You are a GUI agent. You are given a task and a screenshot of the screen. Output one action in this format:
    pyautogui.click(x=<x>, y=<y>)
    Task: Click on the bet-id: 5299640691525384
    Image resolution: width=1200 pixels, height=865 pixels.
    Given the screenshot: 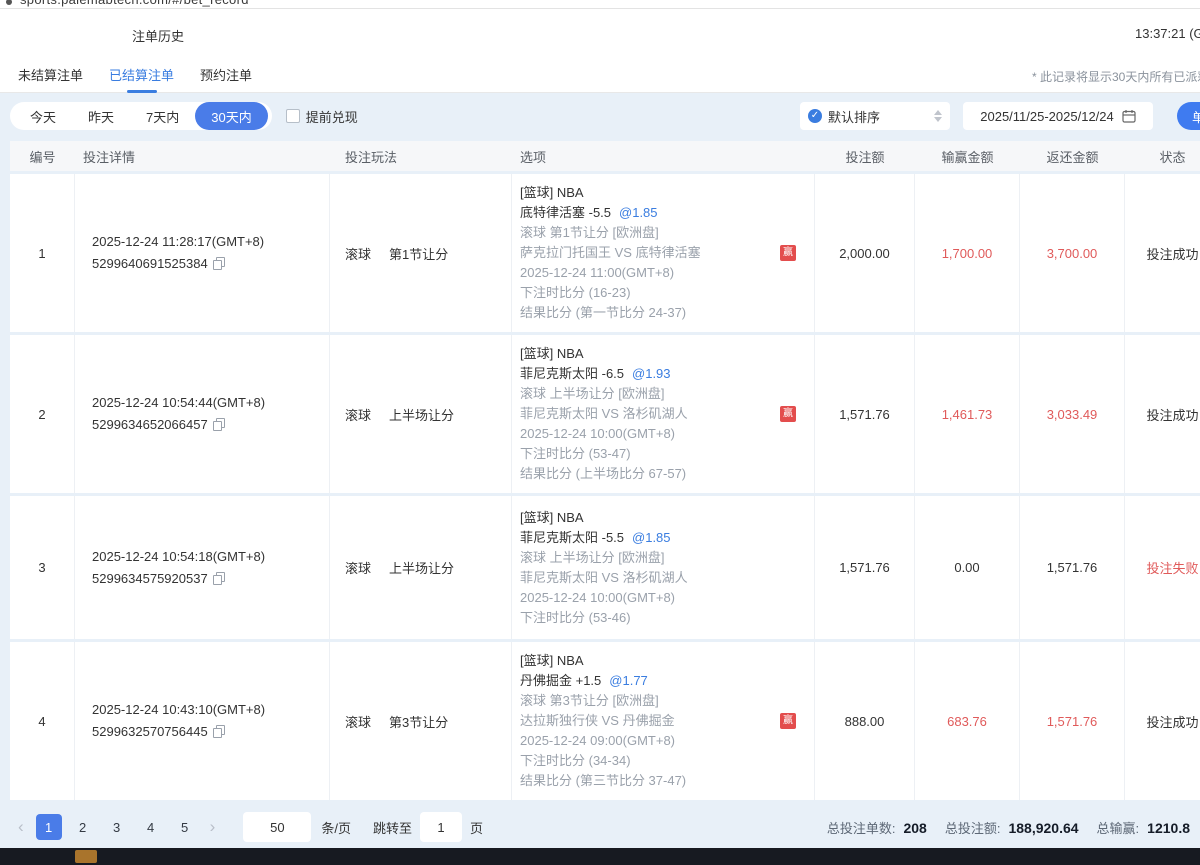 What is the action you would take?
    pyautogui.click(x=150, y=263)
    